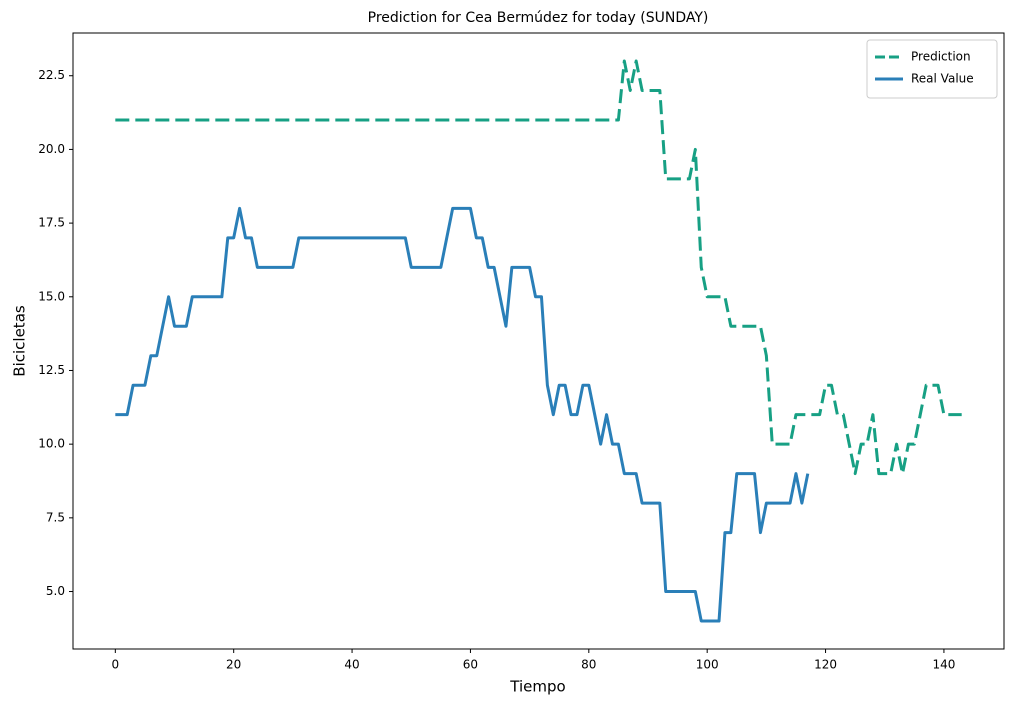  Describe the element at coordinates (943, 665) in the screenshot. I see `x-tick-label: 140` at that location.